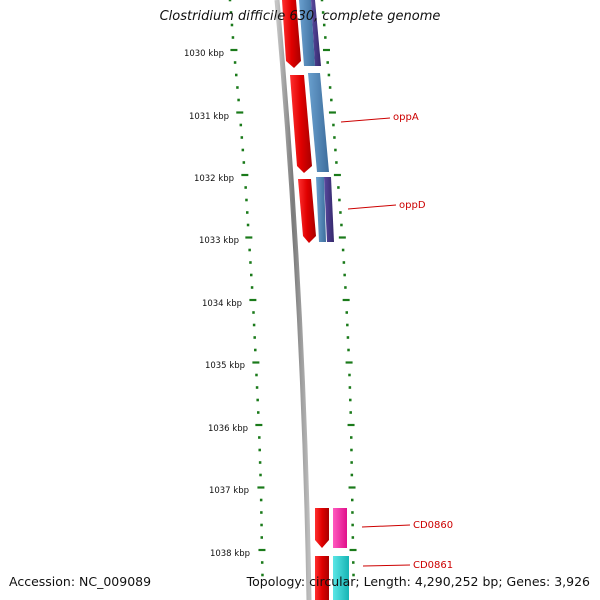  What do you see at coordinates (222, 304) in the screenshot?
I see `ruler-tick-label: 1034 kbp` at bounding box center [222, 304].